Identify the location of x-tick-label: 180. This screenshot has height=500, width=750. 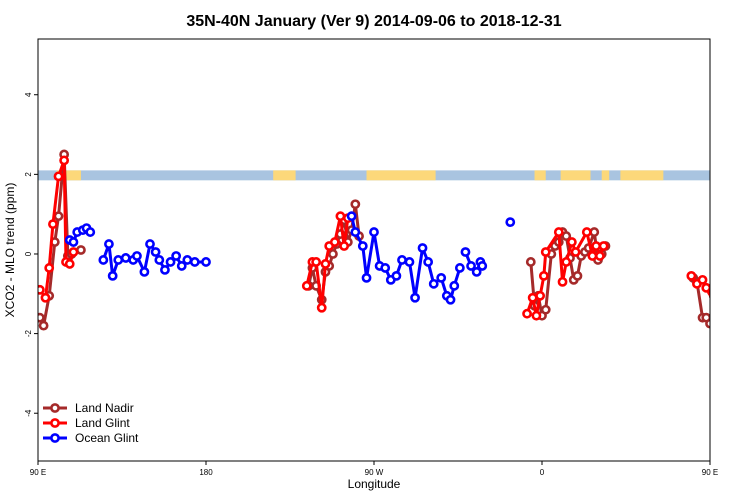
(206, 472).